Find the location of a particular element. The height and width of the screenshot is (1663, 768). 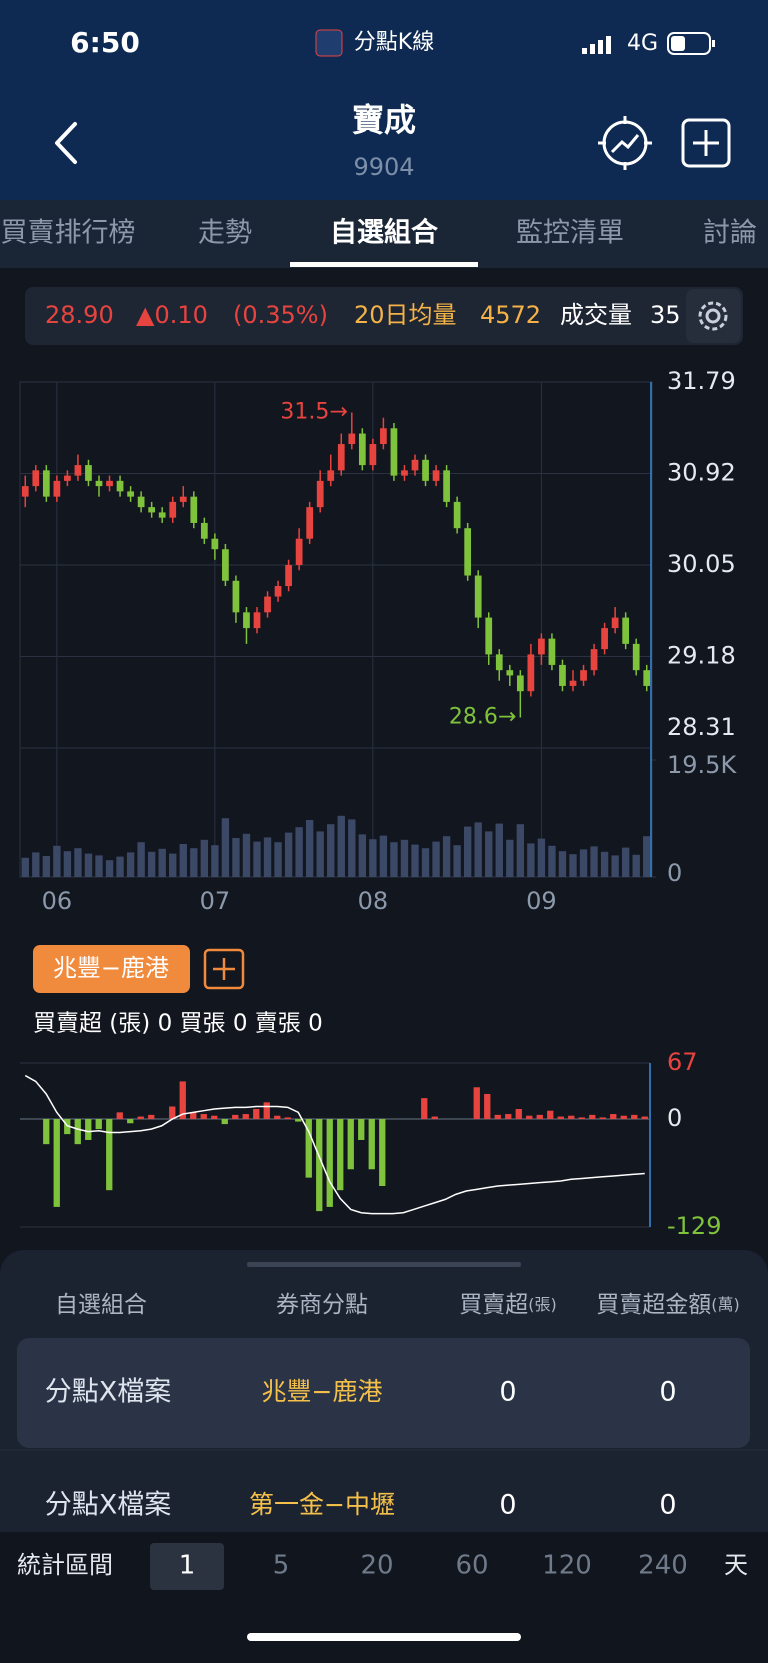

x-tick-label: 08 is located at coordinates (373, 901).